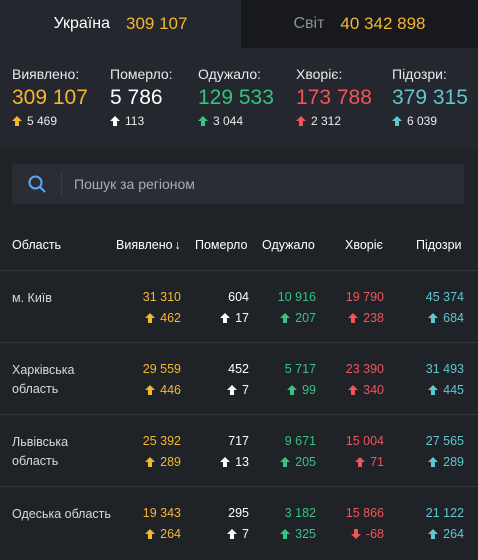 Image resolution: width=478 pixels, height=560 pixels. Describe the element at coordinates (365, 379) in the screenshot. I see `cell-sick: 23 390 340` at that location.